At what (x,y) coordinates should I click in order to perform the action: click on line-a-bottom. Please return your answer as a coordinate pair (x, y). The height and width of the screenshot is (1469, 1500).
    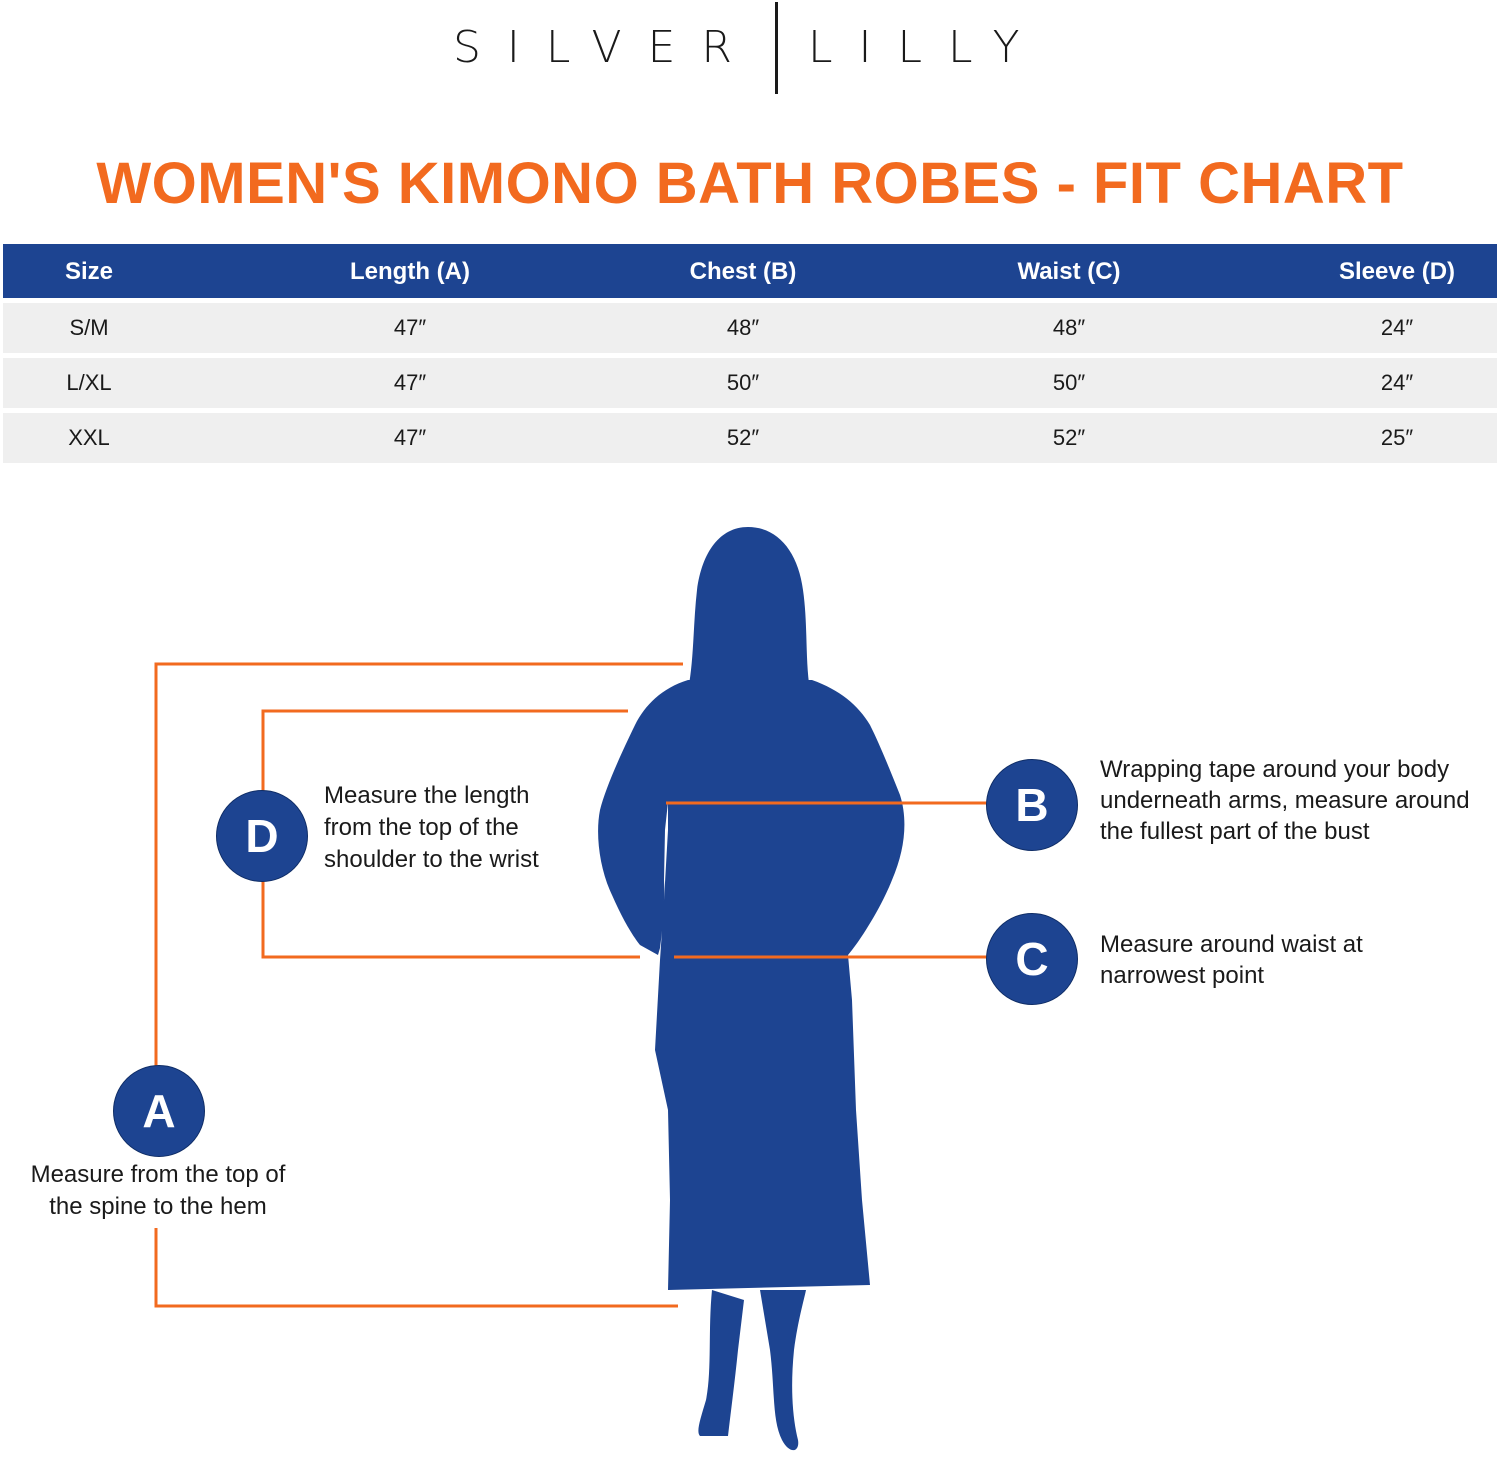
    Looking at the image, I should click on (416, 1268).